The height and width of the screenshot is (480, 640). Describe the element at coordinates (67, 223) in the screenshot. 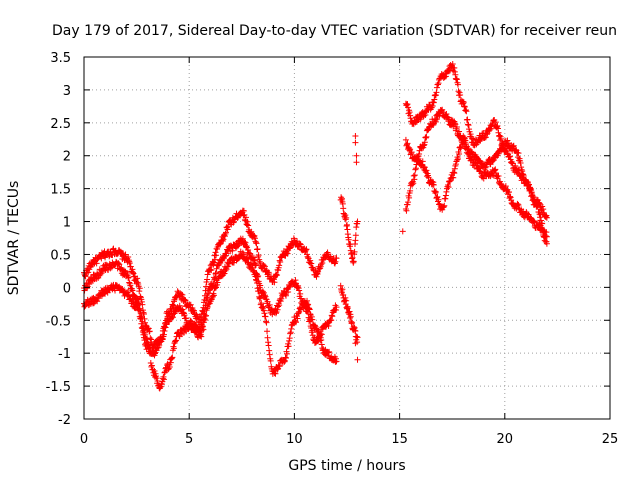

I see `y-tick-label: 1` at that location.